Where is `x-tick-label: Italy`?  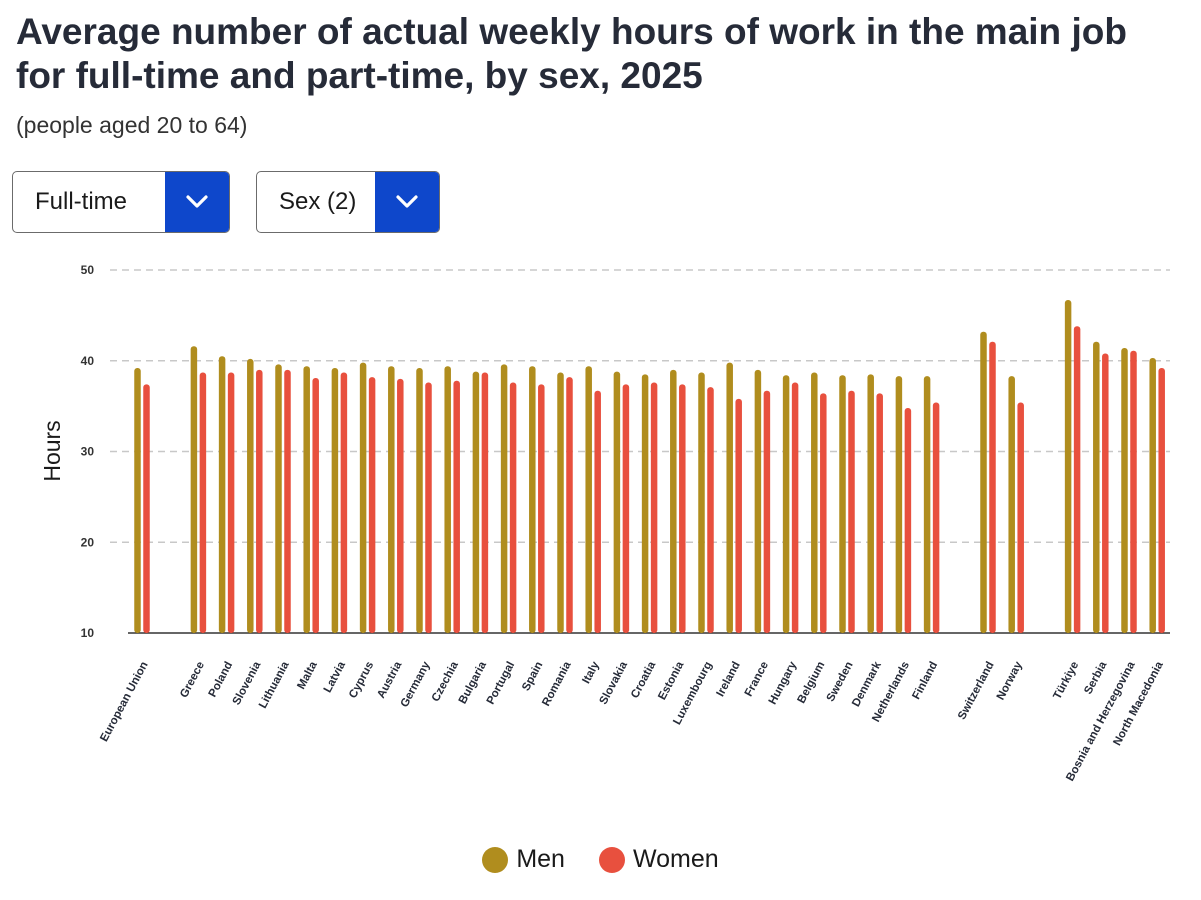 x-tick-label: Italy is located at coordinates (591, 672).